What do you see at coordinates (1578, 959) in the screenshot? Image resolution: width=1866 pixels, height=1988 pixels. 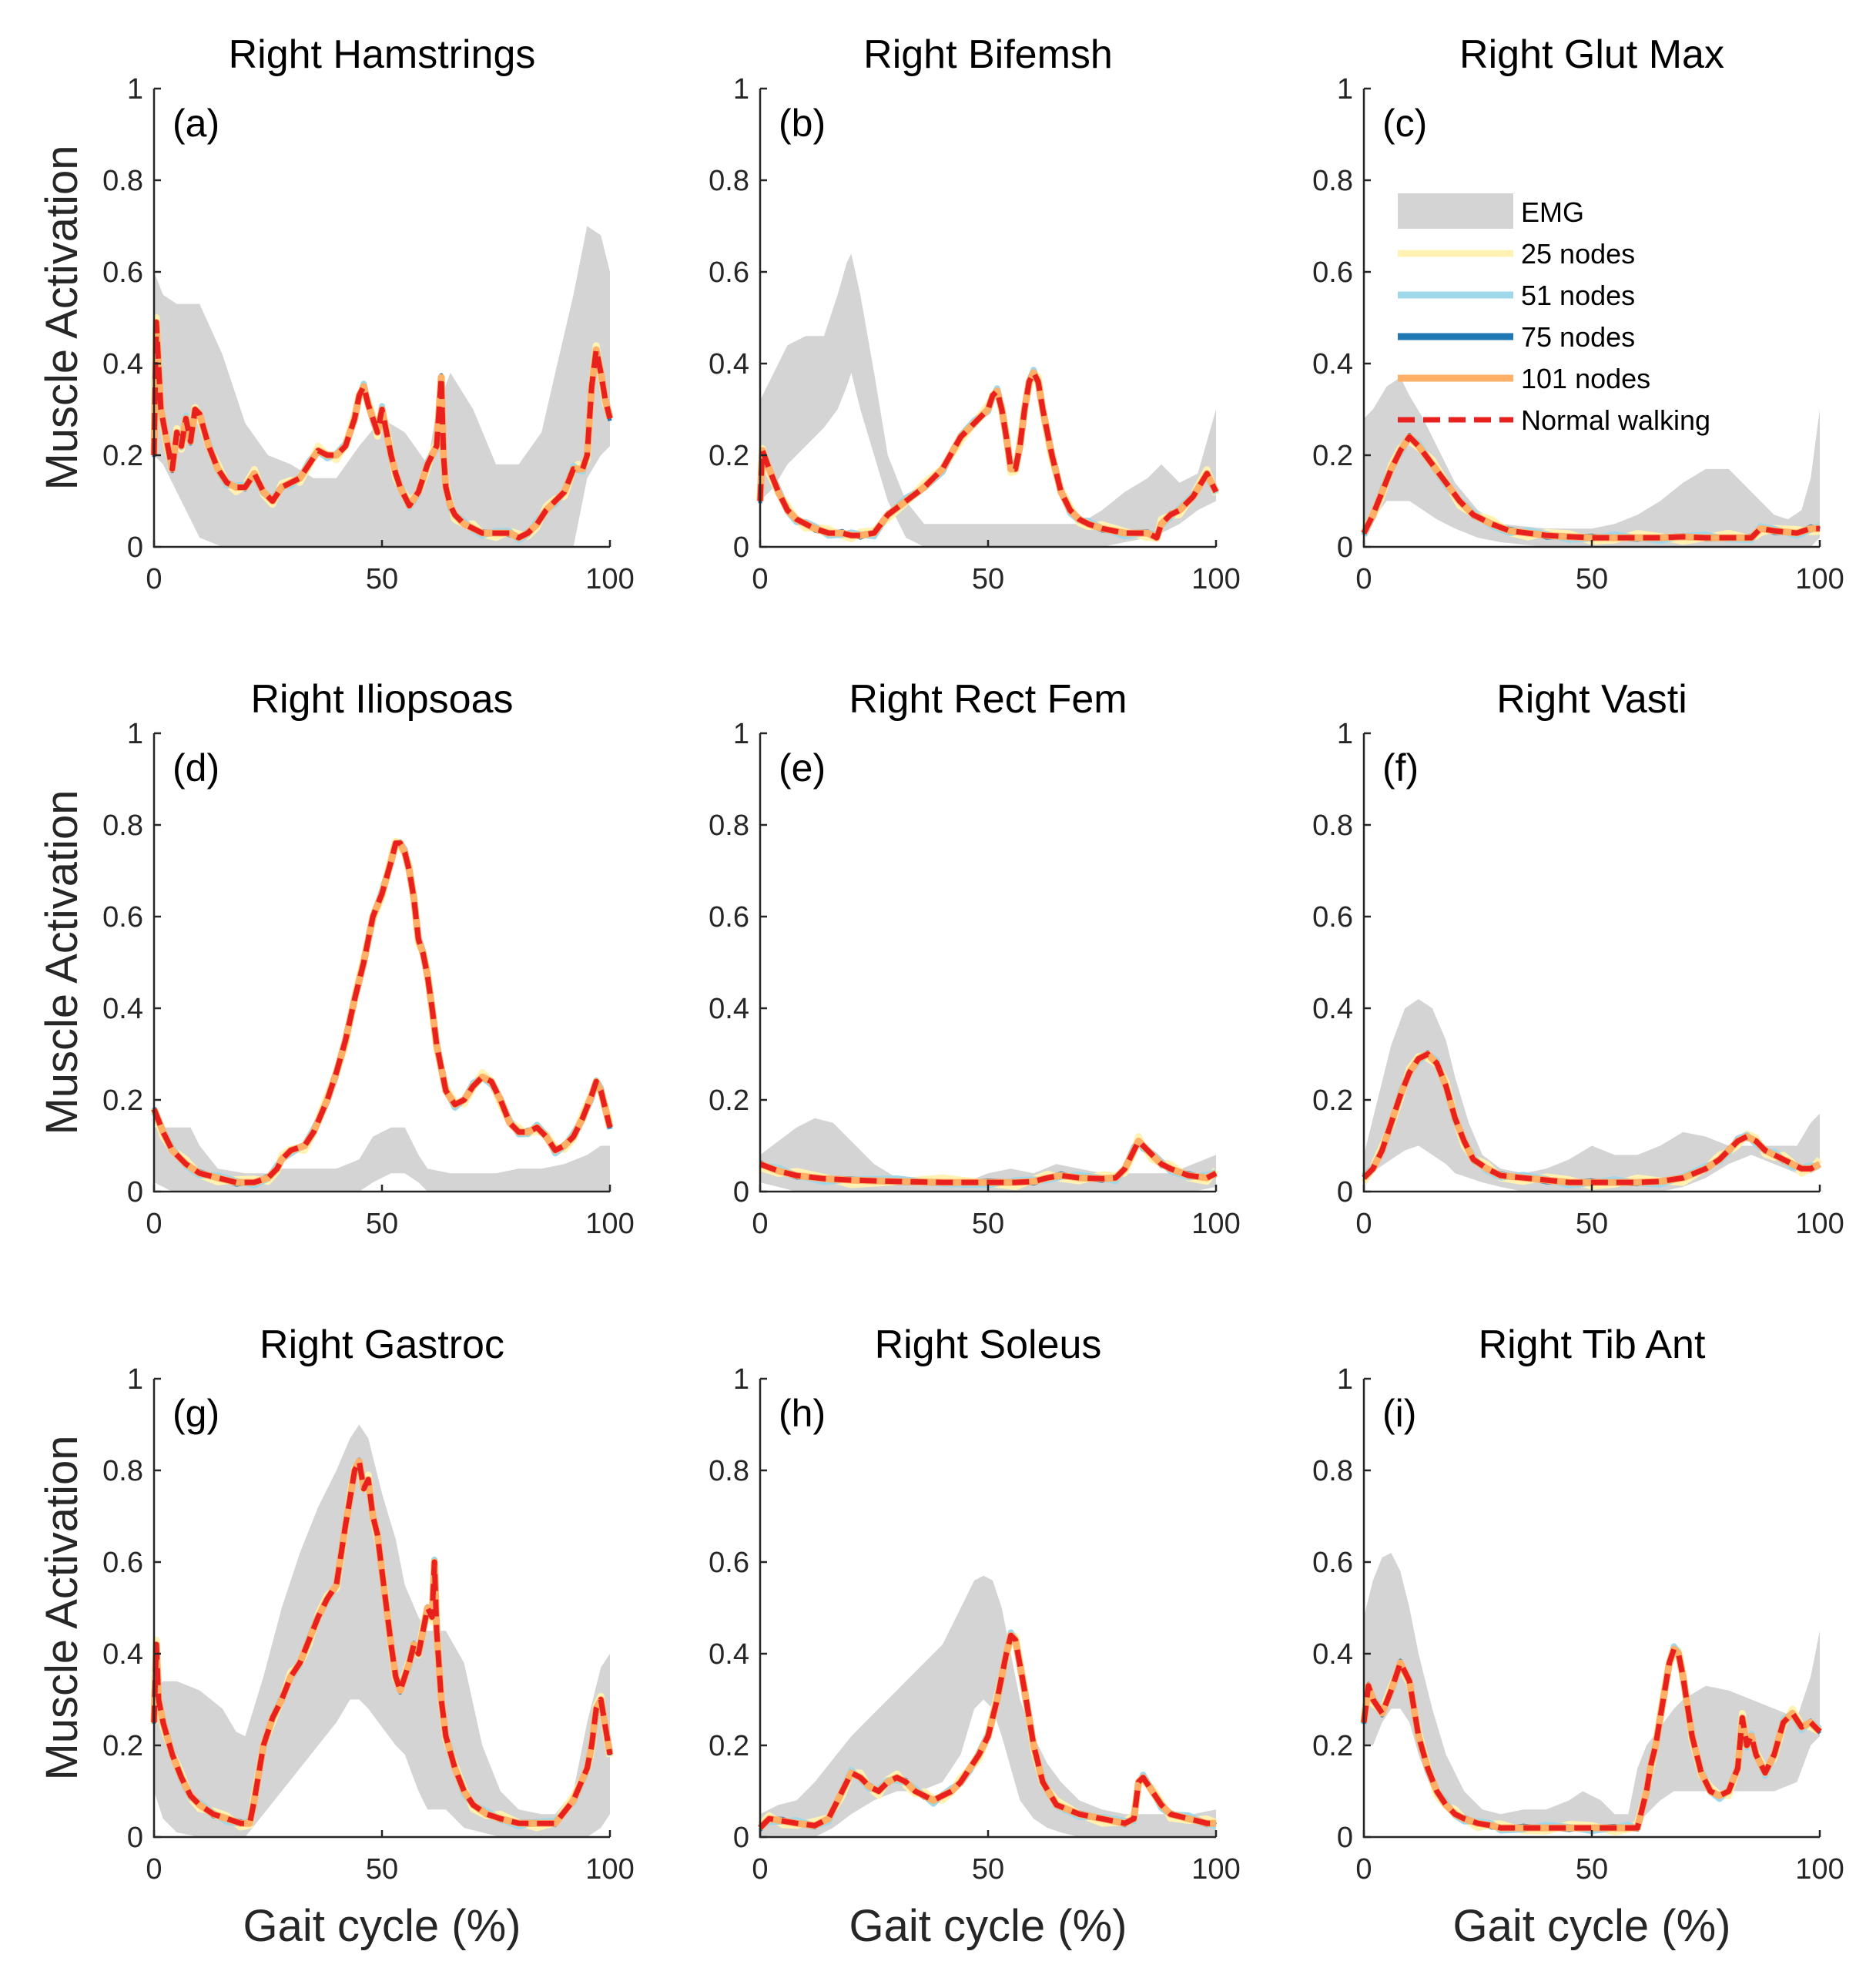 I see `panel-f: 0 0.2 0.4 0.6 0.8 1 0 50 100 Right Vasti (f)` at bounding box center [1578, 959].